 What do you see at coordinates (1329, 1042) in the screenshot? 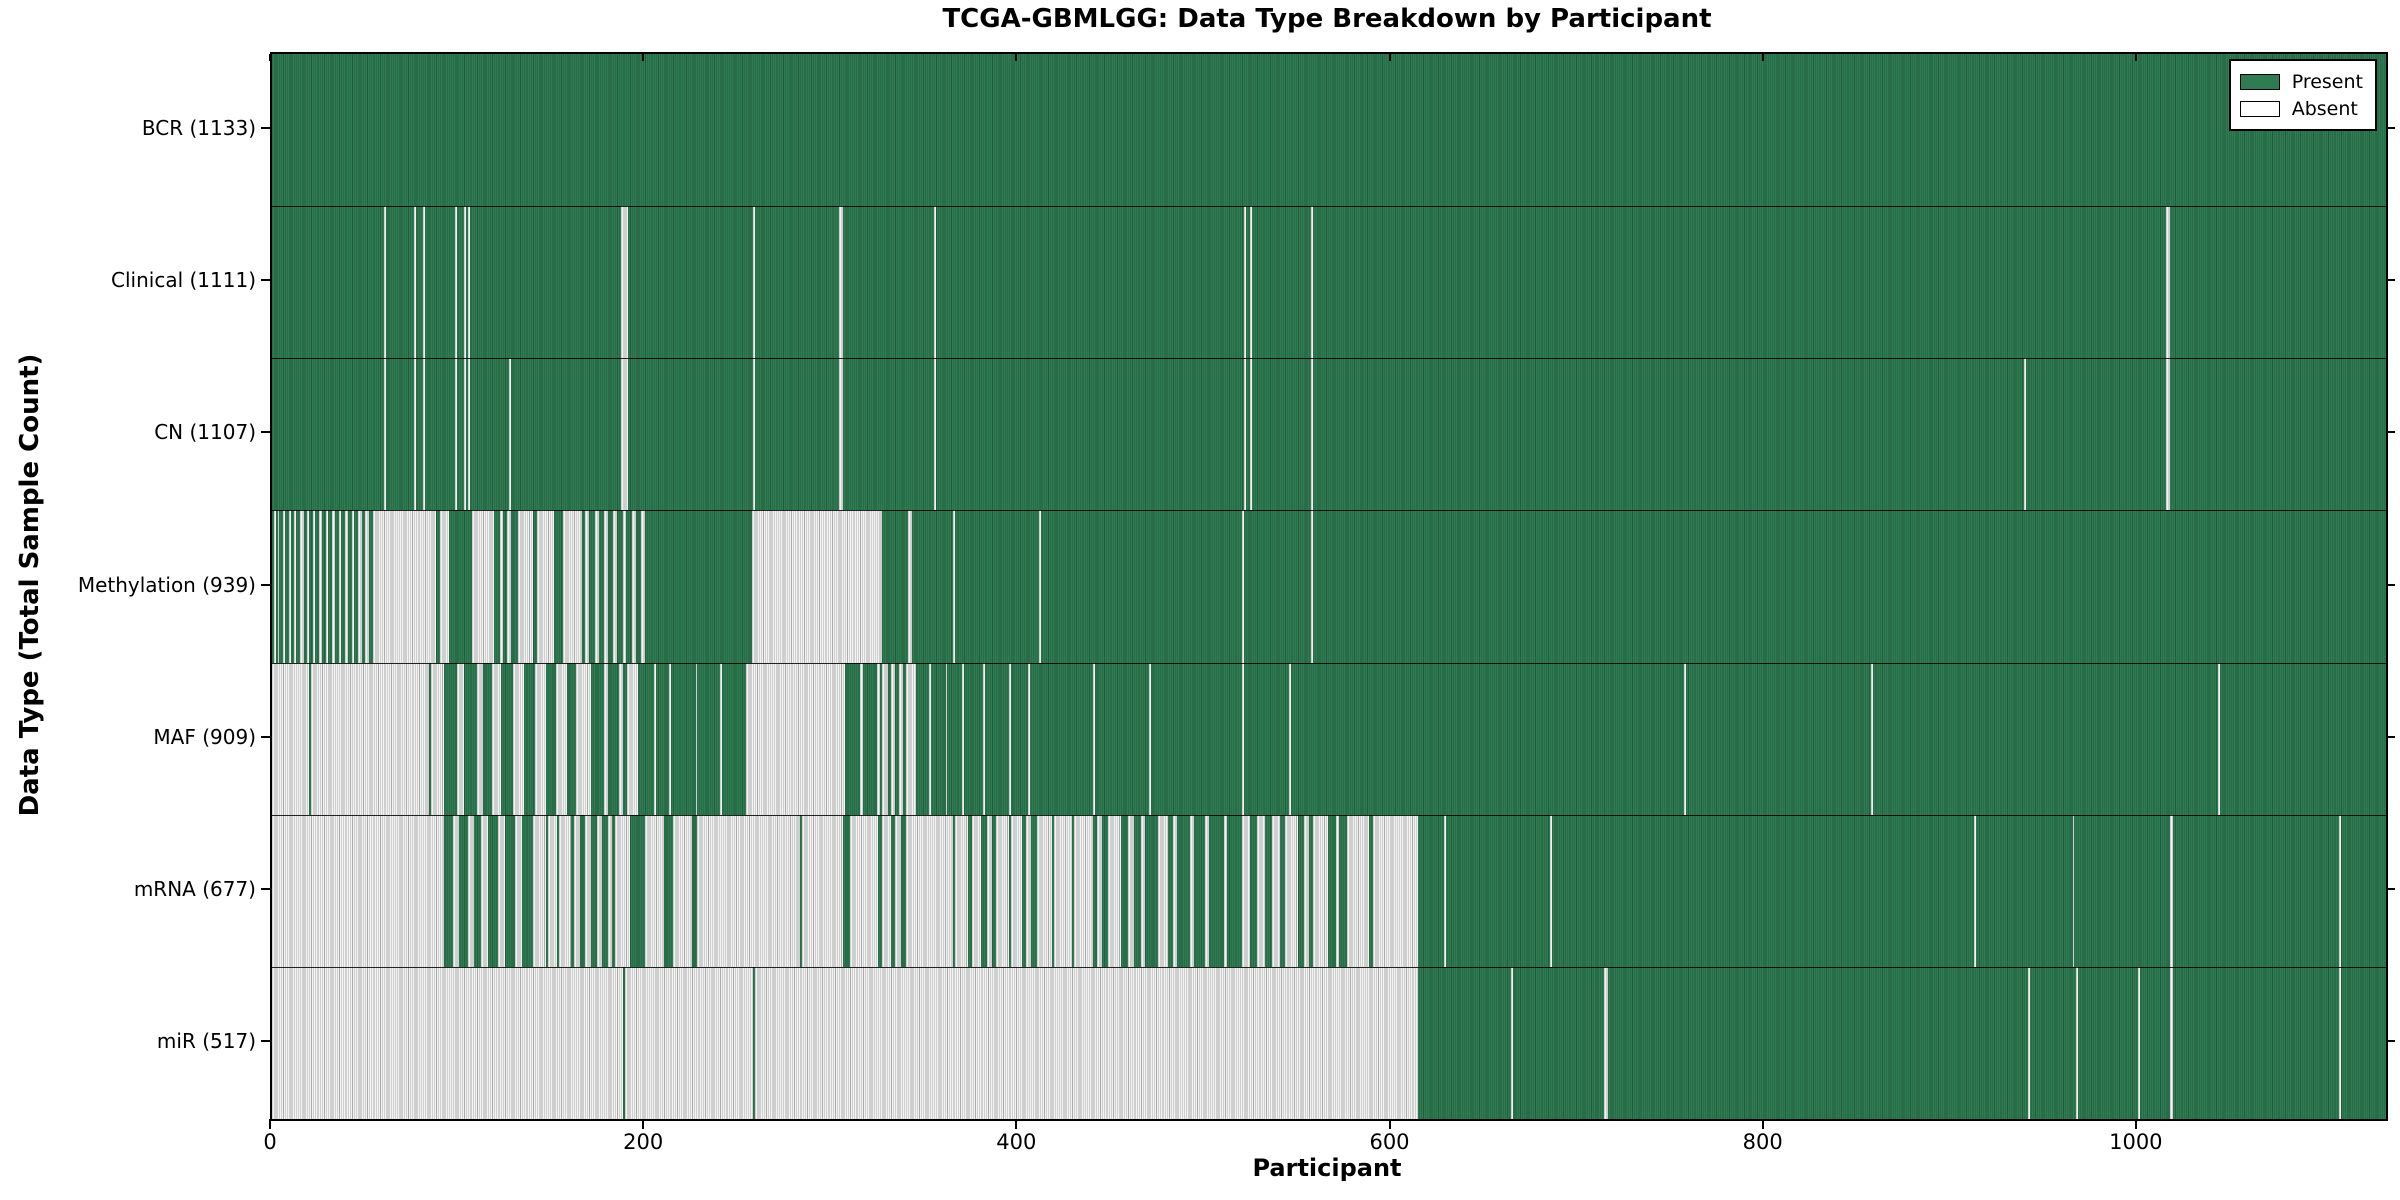
I see `row-mir` at bounding box center [1329, 1042].